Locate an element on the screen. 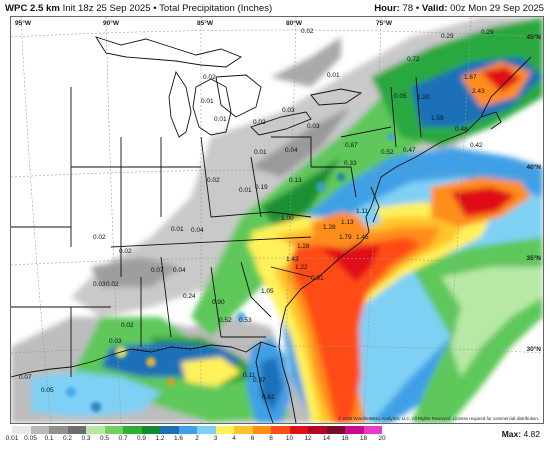 The width and height of the screenshot is (550, 451). lake-michigan is located at coordinates (180, 104).